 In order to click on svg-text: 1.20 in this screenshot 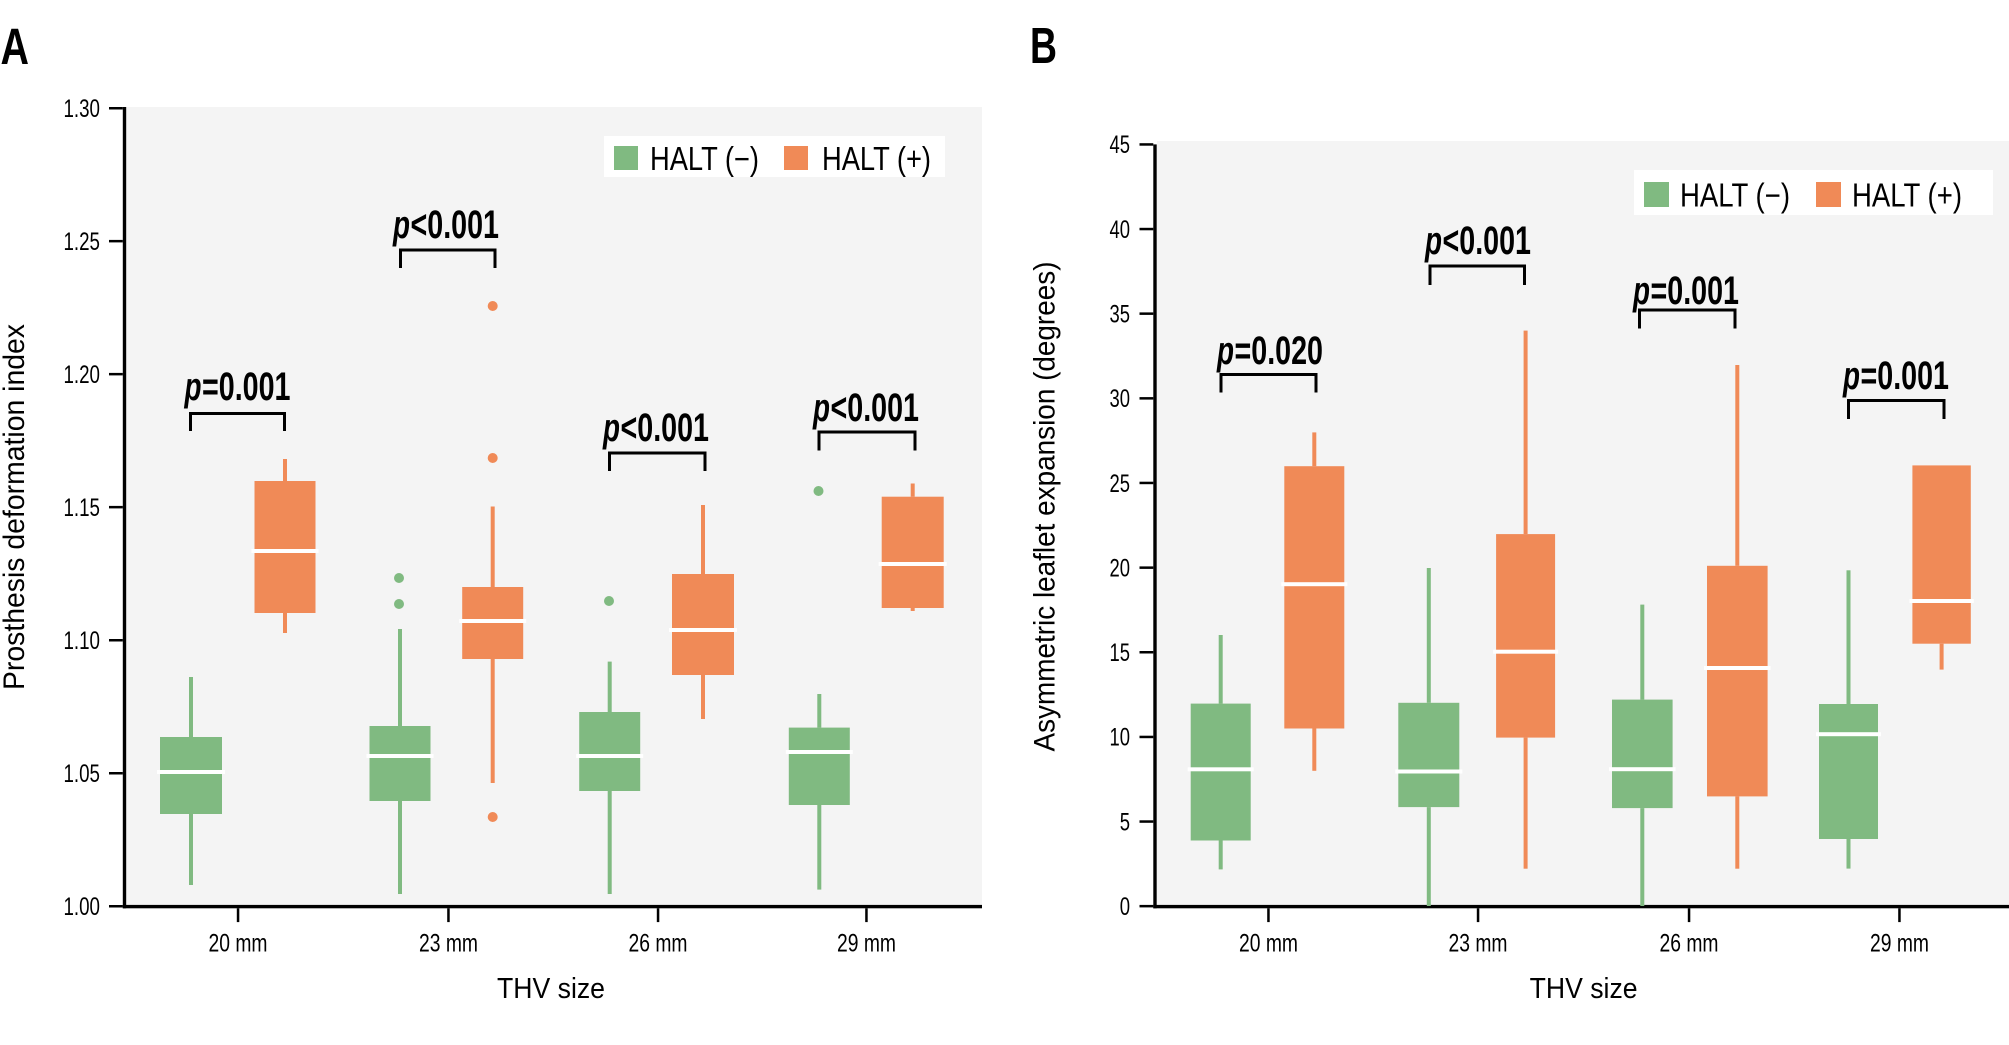, I will do `click(82, 375)`.